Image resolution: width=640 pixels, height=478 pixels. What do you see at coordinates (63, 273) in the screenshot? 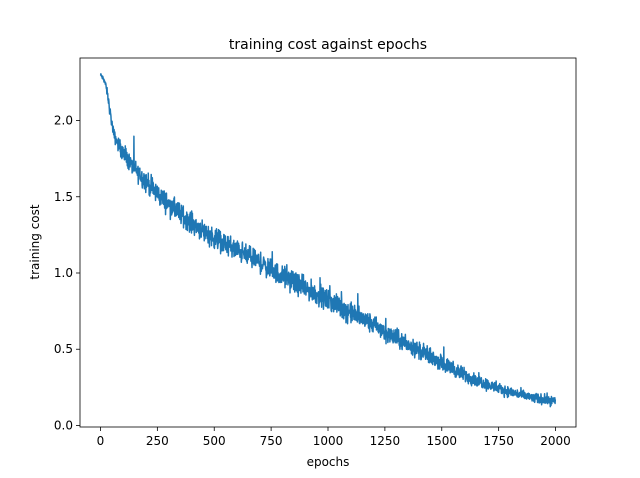
I see `y-tick-label: 1.0` at bounding box center [63, 273].